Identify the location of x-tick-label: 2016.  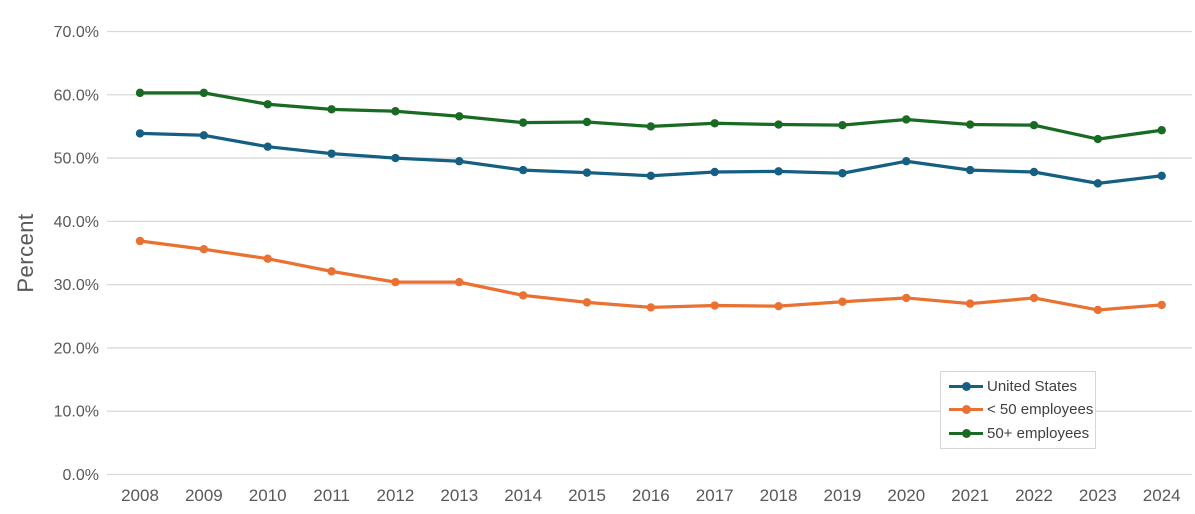
(651, 495).